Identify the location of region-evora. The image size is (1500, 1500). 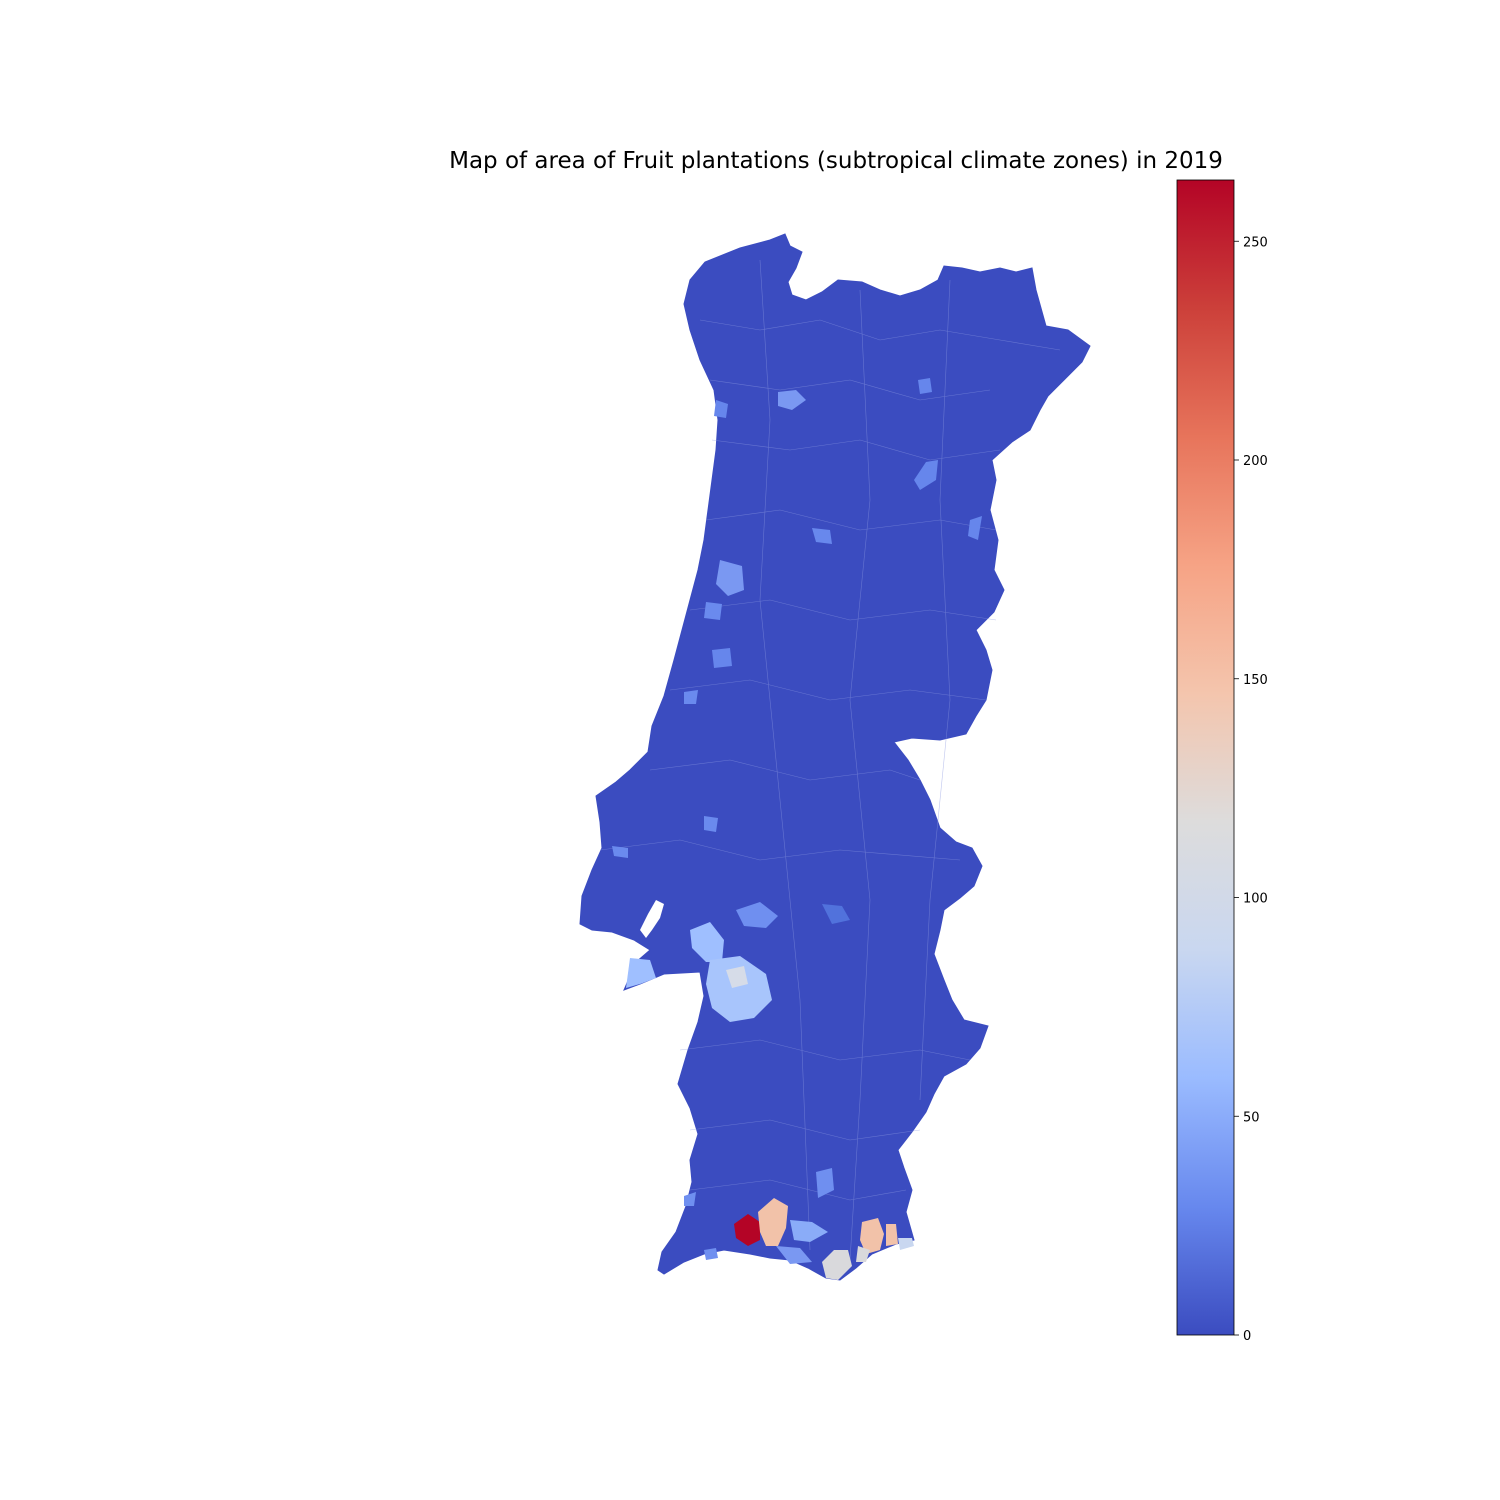
(836, 914).